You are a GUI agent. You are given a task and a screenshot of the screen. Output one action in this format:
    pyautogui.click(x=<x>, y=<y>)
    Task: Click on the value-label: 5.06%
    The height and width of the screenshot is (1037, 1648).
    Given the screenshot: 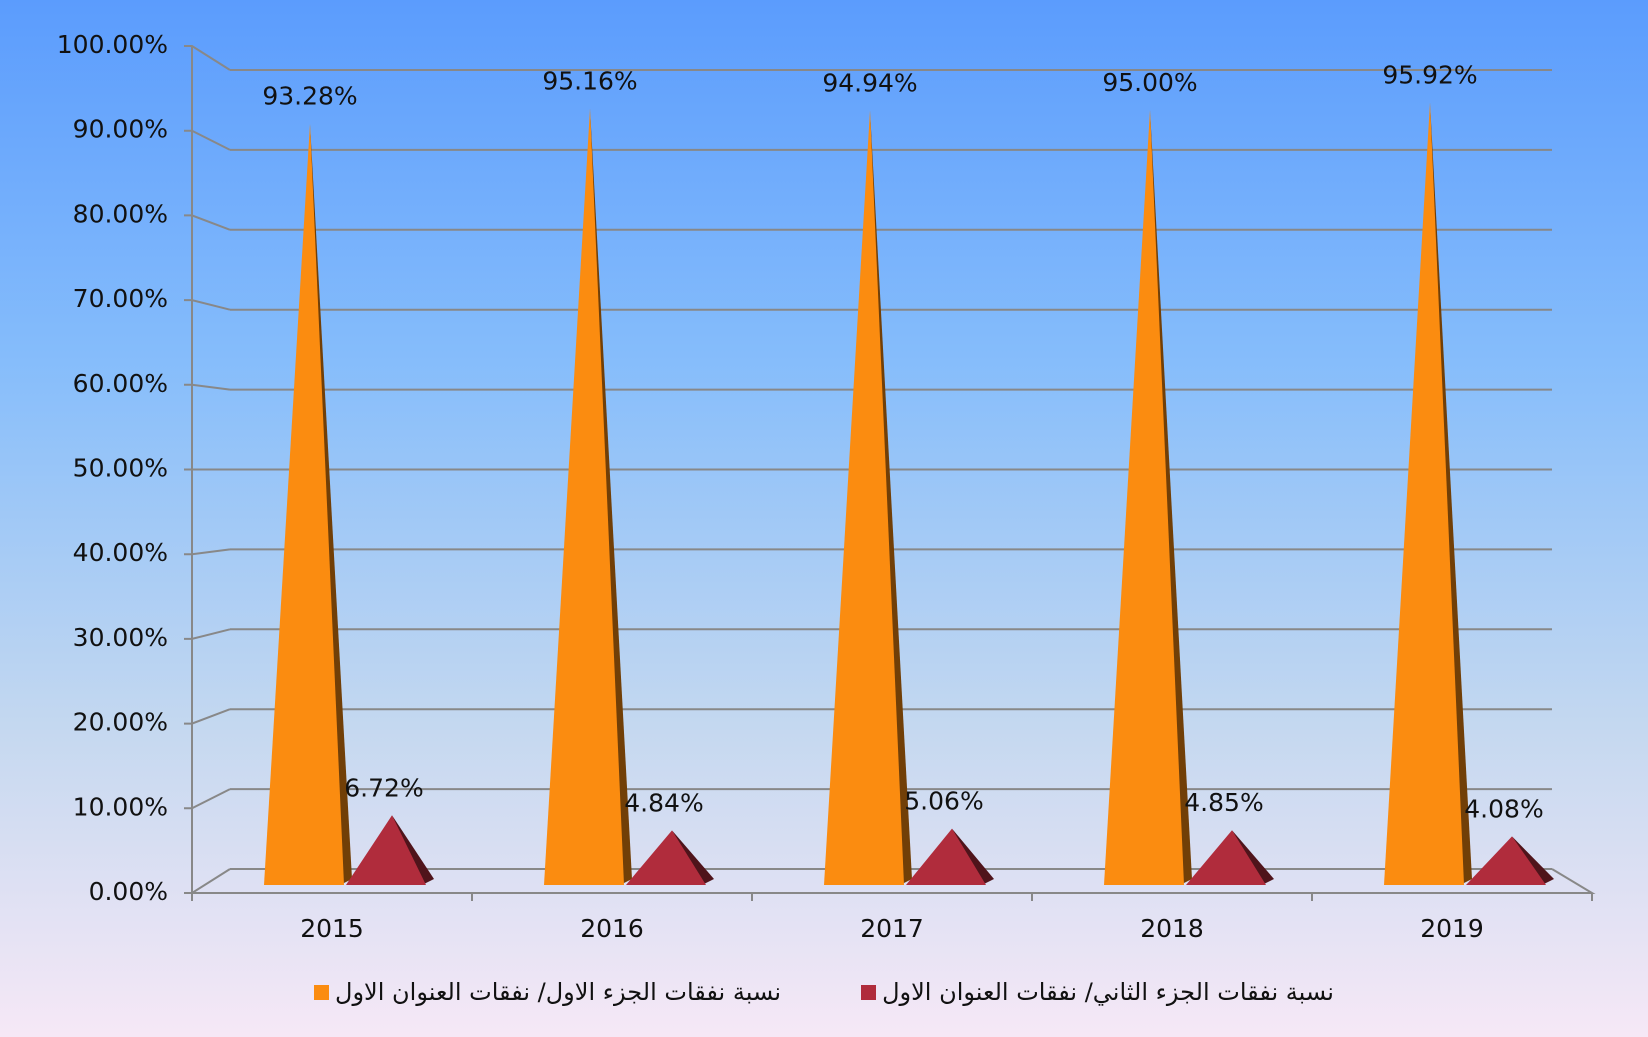 What is the action you would take?
    pyautogui.click(x=943, y=801)
    